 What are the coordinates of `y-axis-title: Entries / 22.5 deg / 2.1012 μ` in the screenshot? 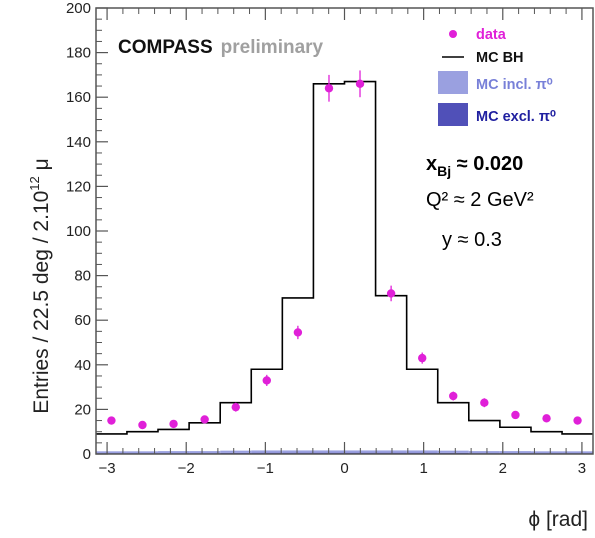 It's located at (40, 285).